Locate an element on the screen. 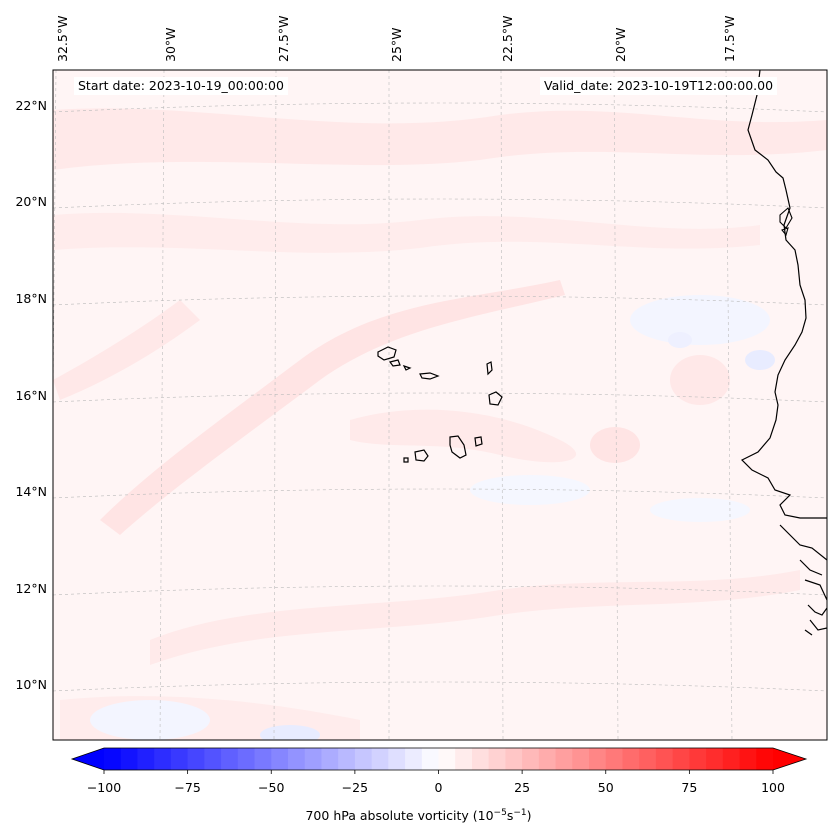 The width and height of the screenshot is (837, 839). valid-date-label: Valid_date: 2023-10-19T12:00:00.00 is located at coordinates (659, 86).